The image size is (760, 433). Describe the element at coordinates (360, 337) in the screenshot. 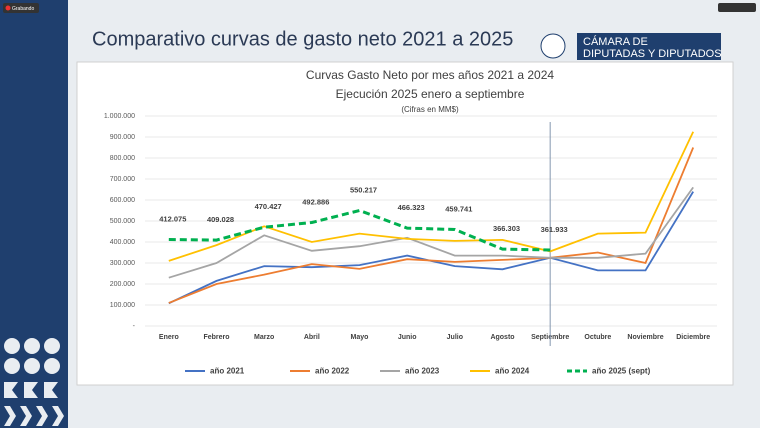

I see `x-tick-label: Mayo` at that location.